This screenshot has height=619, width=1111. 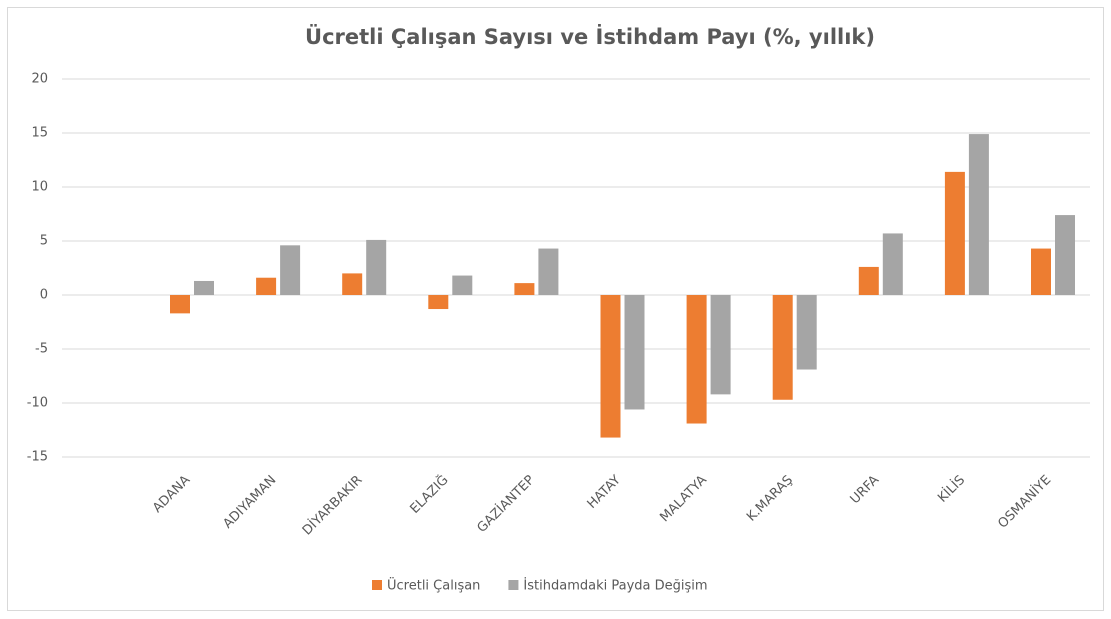 I want to click on y-tick-label: 15, so click(x=39, y=133).